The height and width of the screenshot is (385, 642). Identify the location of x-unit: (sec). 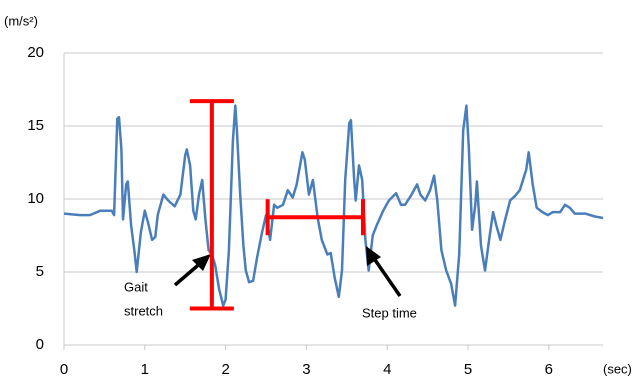
(617, 368).